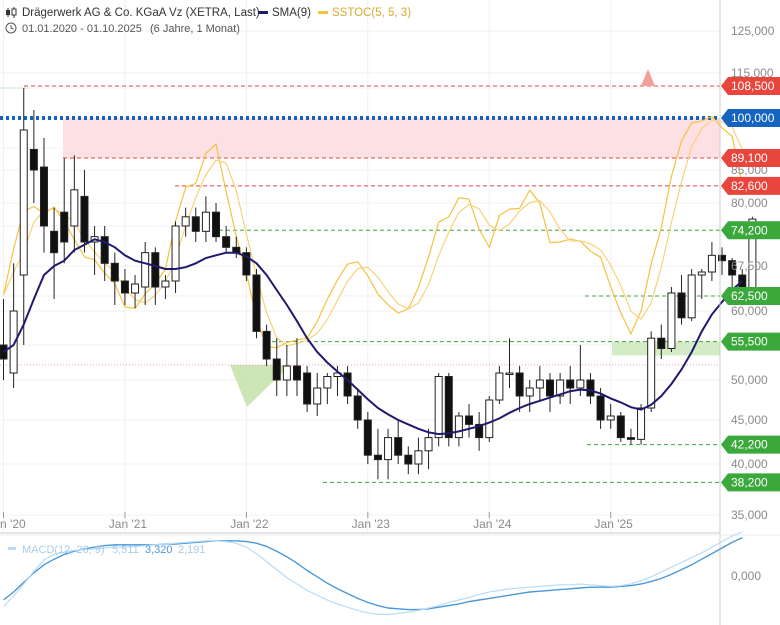 The height and width of the screenshot is (625, 780). Describe the element at coordinates (749, 482) in the screenshot. I see `level-label-text: 38,200` at that location.